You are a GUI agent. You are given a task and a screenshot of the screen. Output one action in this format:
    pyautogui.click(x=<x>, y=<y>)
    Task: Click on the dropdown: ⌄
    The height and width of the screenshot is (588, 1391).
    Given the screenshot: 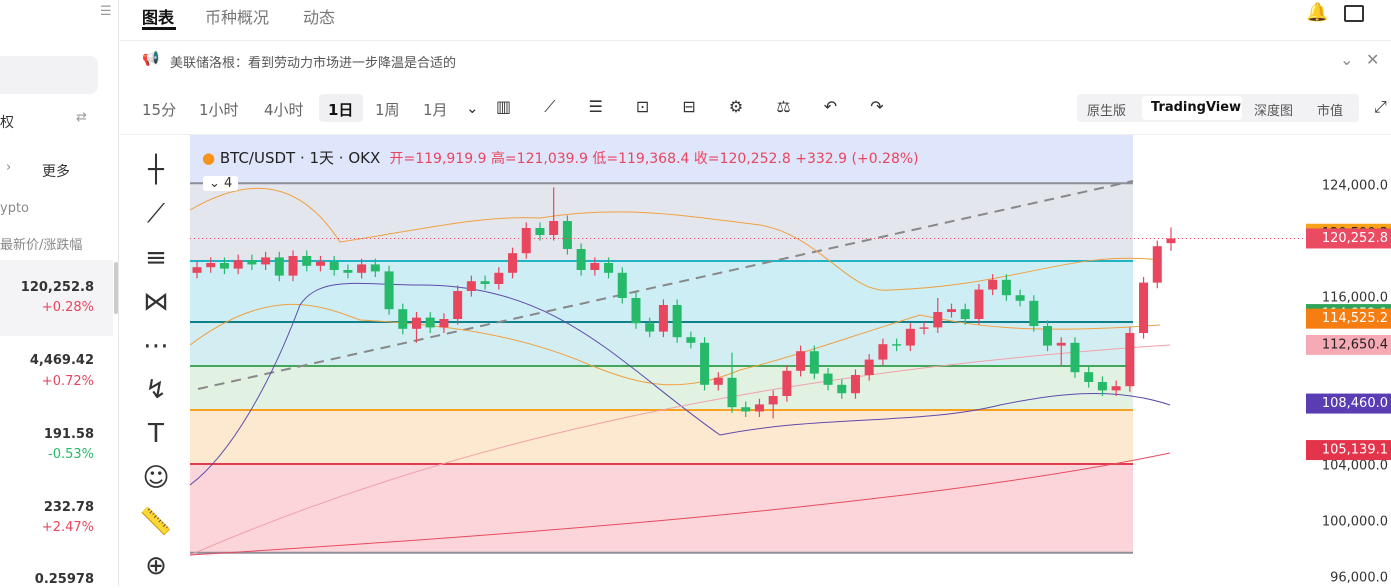 What is the action you would take?
    pyautogui.click(x=472, y=108)
    